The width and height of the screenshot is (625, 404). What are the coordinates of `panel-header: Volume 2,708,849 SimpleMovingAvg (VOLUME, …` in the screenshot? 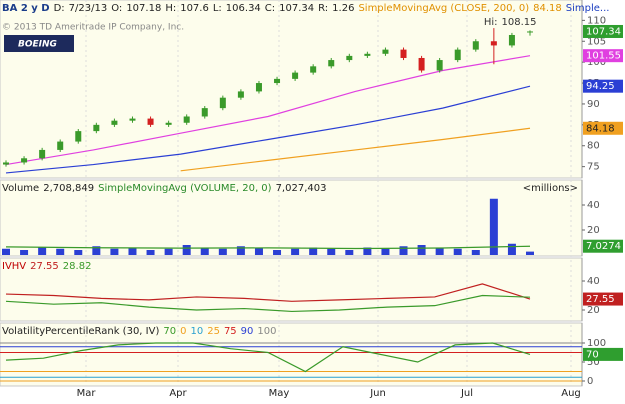 It's located at (164, 188).